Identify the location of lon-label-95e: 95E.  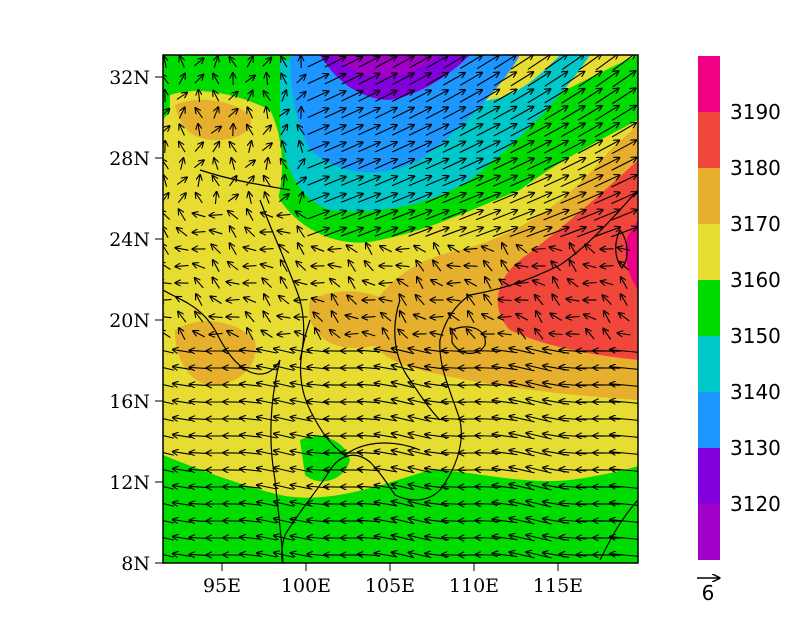
(222, 586).